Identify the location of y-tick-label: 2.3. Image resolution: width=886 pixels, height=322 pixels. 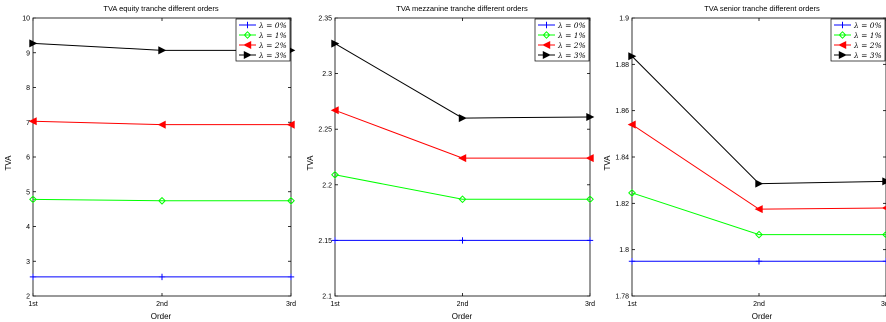
(327, 74).